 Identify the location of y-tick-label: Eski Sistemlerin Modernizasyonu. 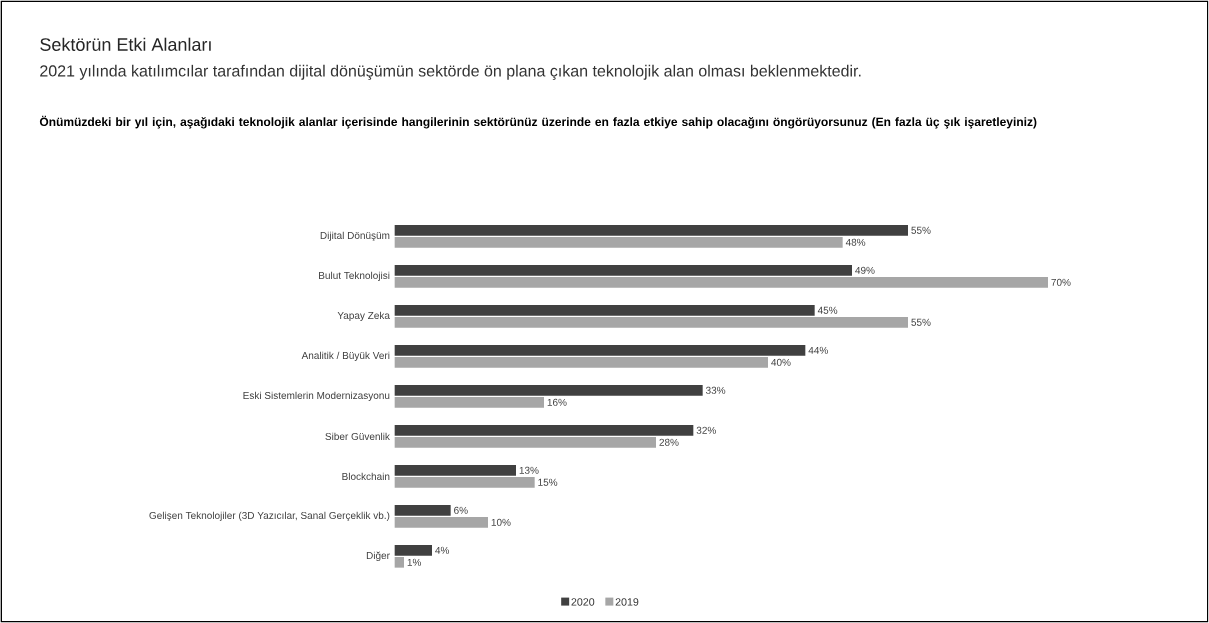
(316, 396).